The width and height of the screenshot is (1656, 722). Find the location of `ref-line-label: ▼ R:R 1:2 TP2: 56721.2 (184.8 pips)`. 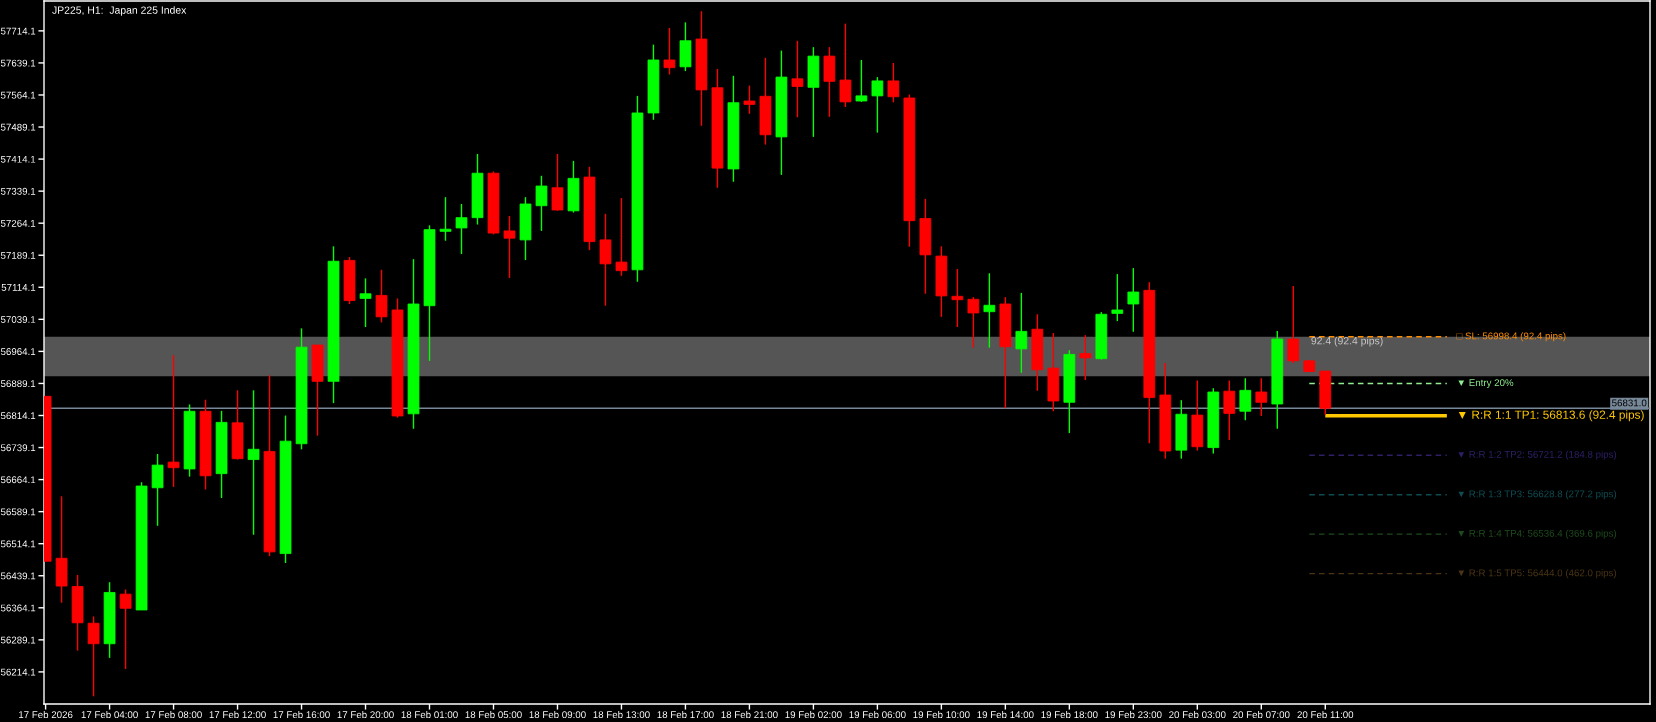

ref-line-label: ▼ R:R 1:2 TP2: 56721.2 (184.8 pips) is located at coordinates (1537, 455).